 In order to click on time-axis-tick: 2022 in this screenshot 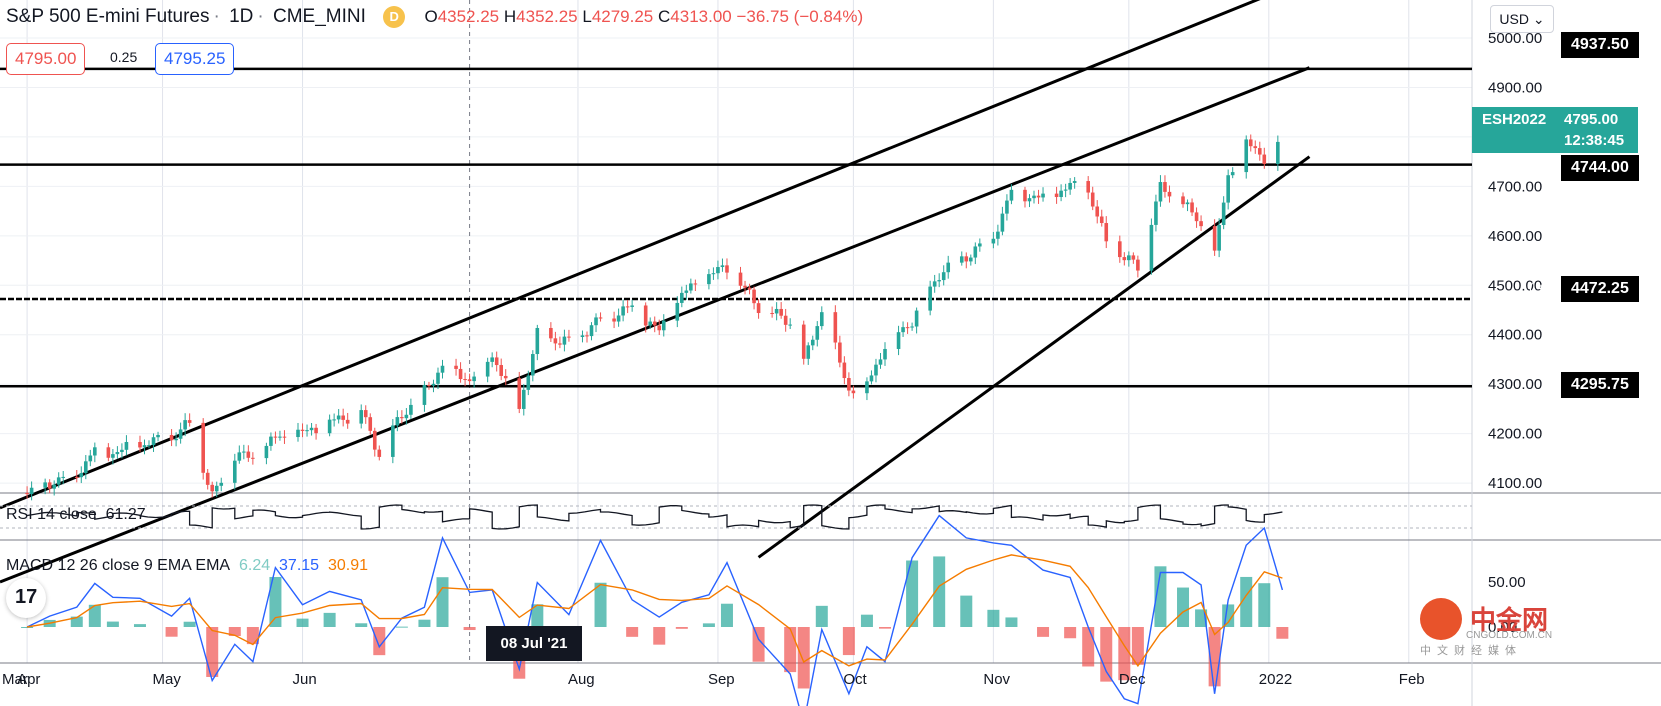, I will do `click(1275, 679)`.